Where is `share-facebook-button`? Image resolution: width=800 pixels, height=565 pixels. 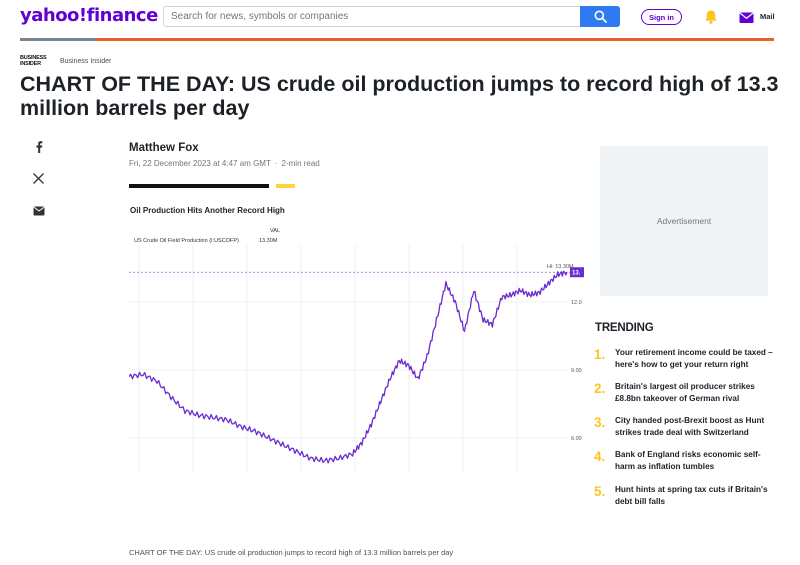
share-facebook-button is located at coordinates (38, 146).